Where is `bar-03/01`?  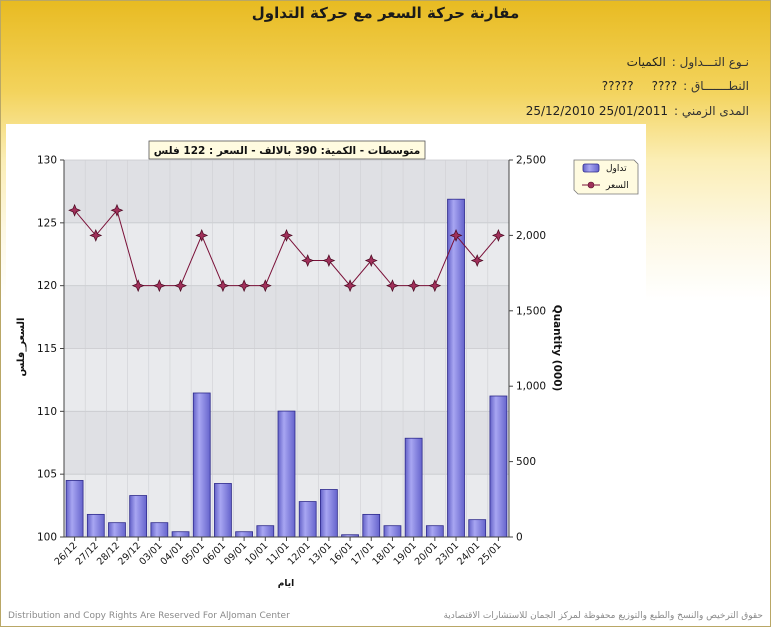 bar-03/01 is located at coordinates (159, 530).